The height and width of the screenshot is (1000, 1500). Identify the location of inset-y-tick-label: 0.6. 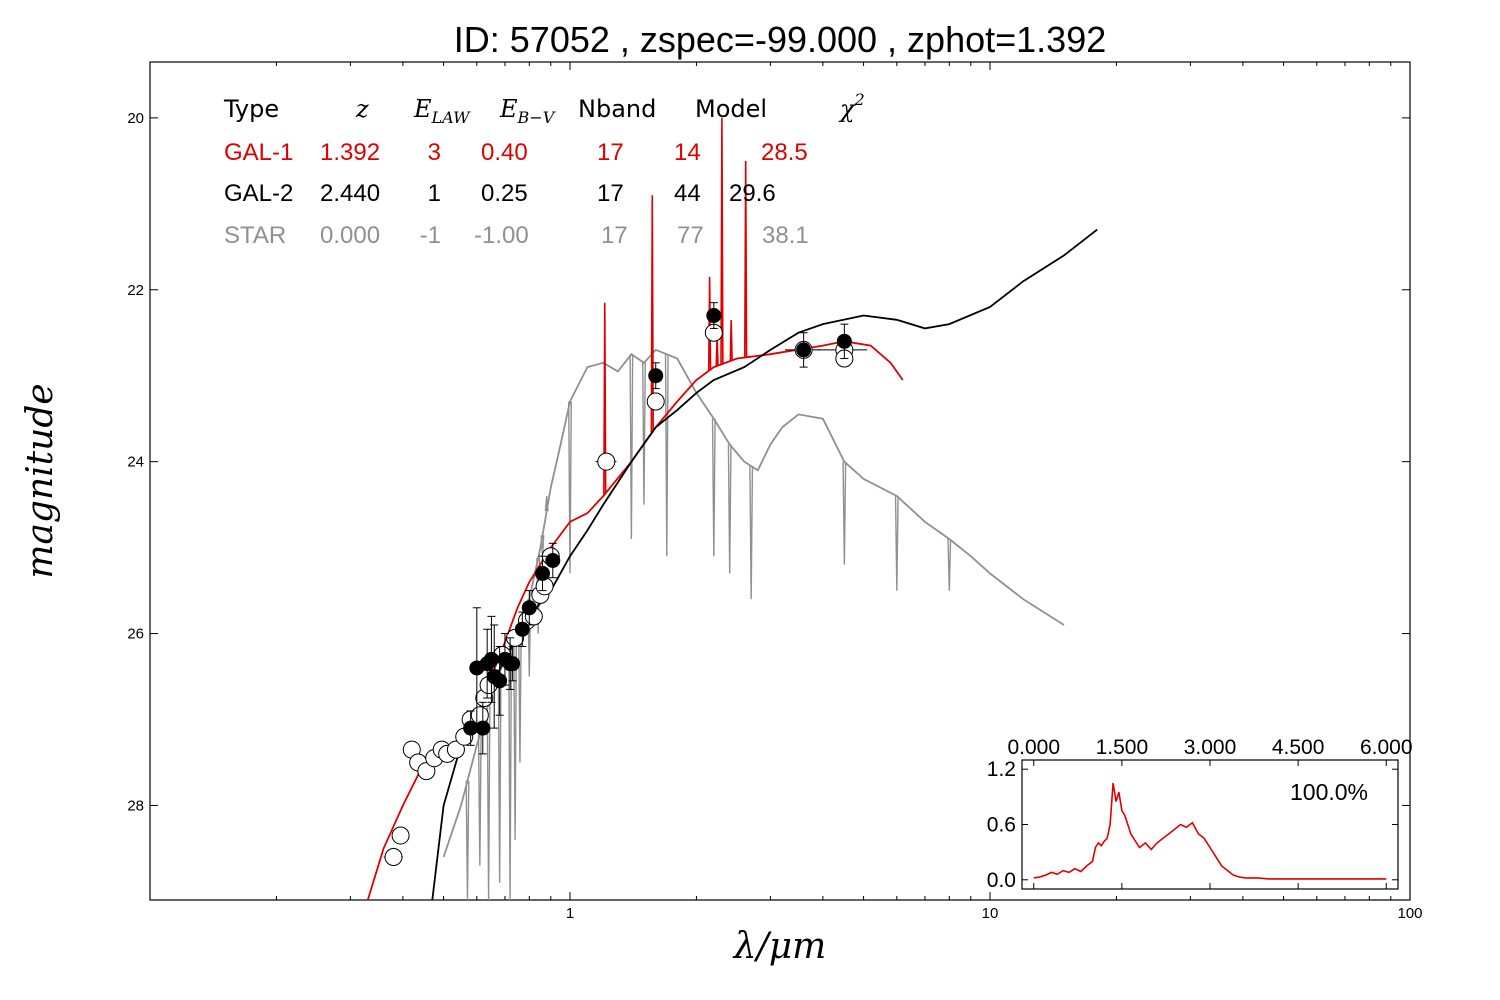
(1001, 825).